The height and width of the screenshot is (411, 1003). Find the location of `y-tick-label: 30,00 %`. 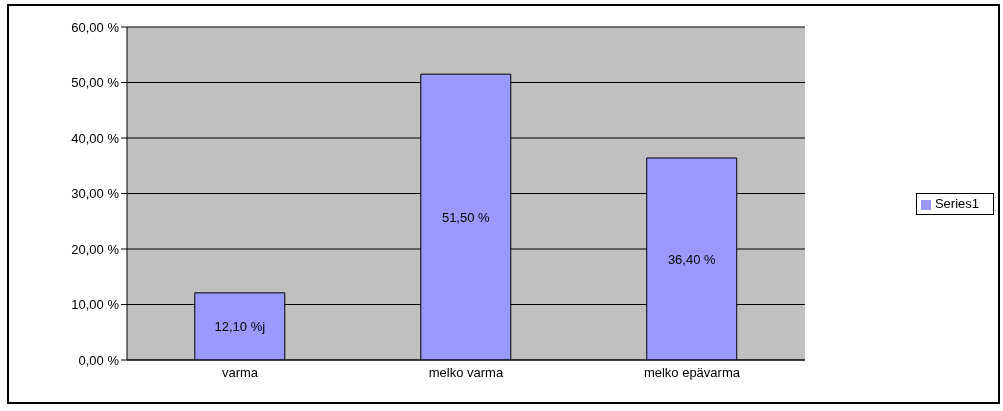

y-tick-label: 30,00 % is located at coordinates (95, 194).